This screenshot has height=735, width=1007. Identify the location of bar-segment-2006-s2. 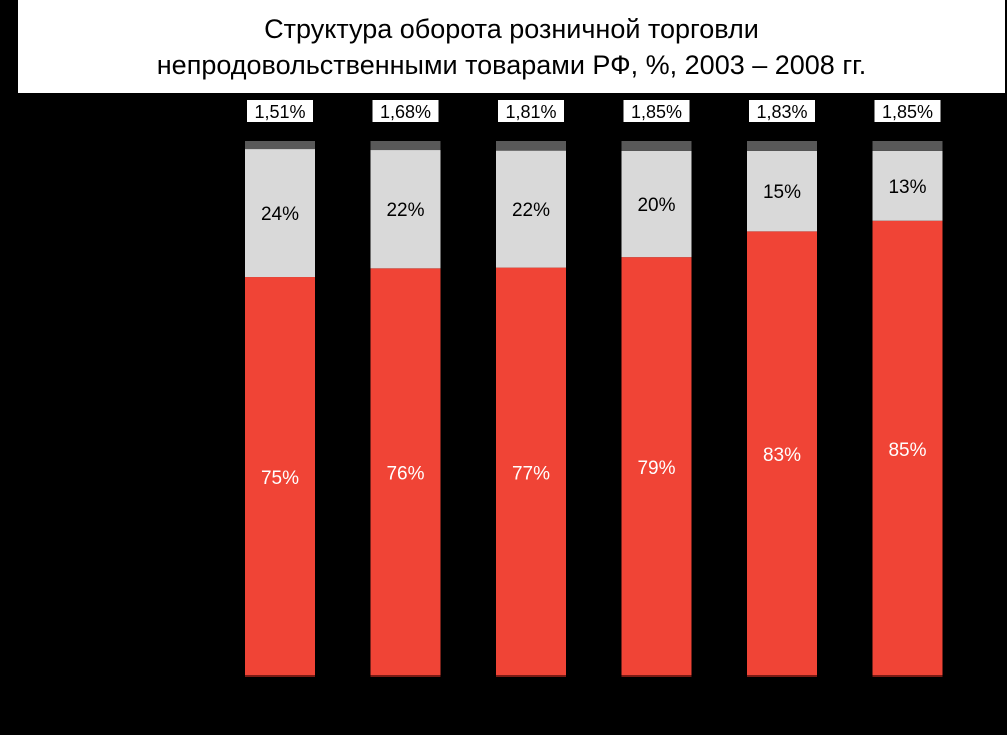
(656, 204).